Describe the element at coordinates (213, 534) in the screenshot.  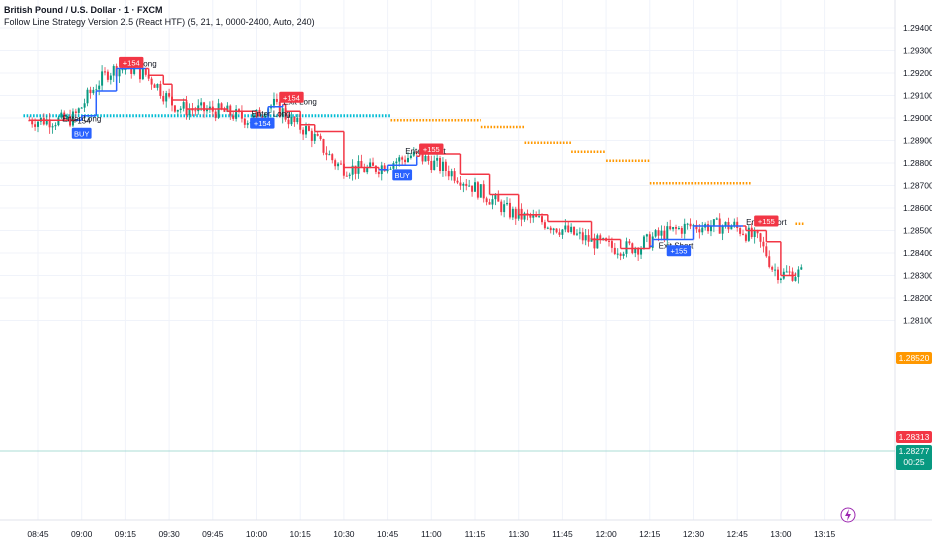
I see `x-tick-label: 09:45` at that location.